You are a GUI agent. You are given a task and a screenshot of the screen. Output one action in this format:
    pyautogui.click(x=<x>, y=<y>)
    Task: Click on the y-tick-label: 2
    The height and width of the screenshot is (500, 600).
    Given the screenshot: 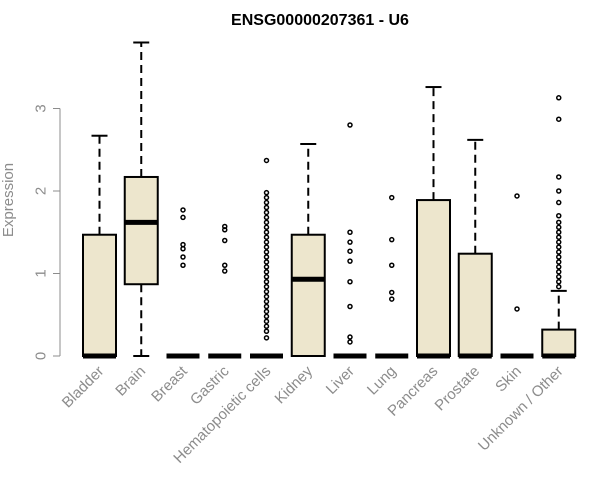 What is the action you would take?
    pyautogui.click(x=41, y=191)
    